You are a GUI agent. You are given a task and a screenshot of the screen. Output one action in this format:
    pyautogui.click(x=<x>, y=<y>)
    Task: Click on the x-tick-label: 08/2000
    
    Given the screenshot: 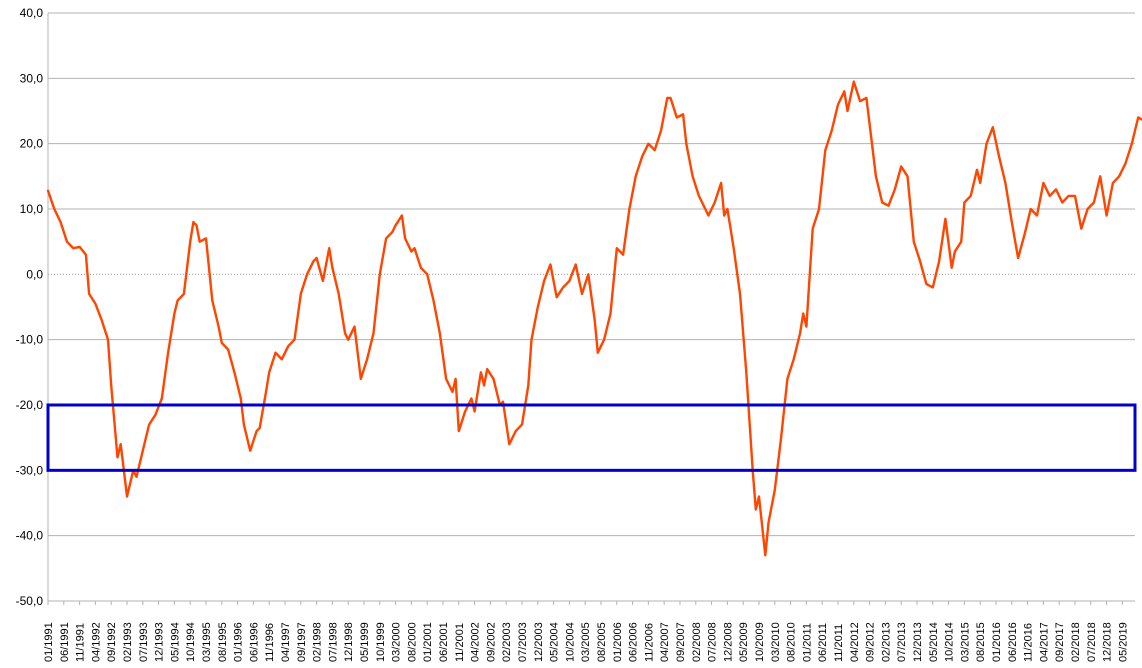 What is the action you would take?
    pyautogui.click(x=412, y=642)
    